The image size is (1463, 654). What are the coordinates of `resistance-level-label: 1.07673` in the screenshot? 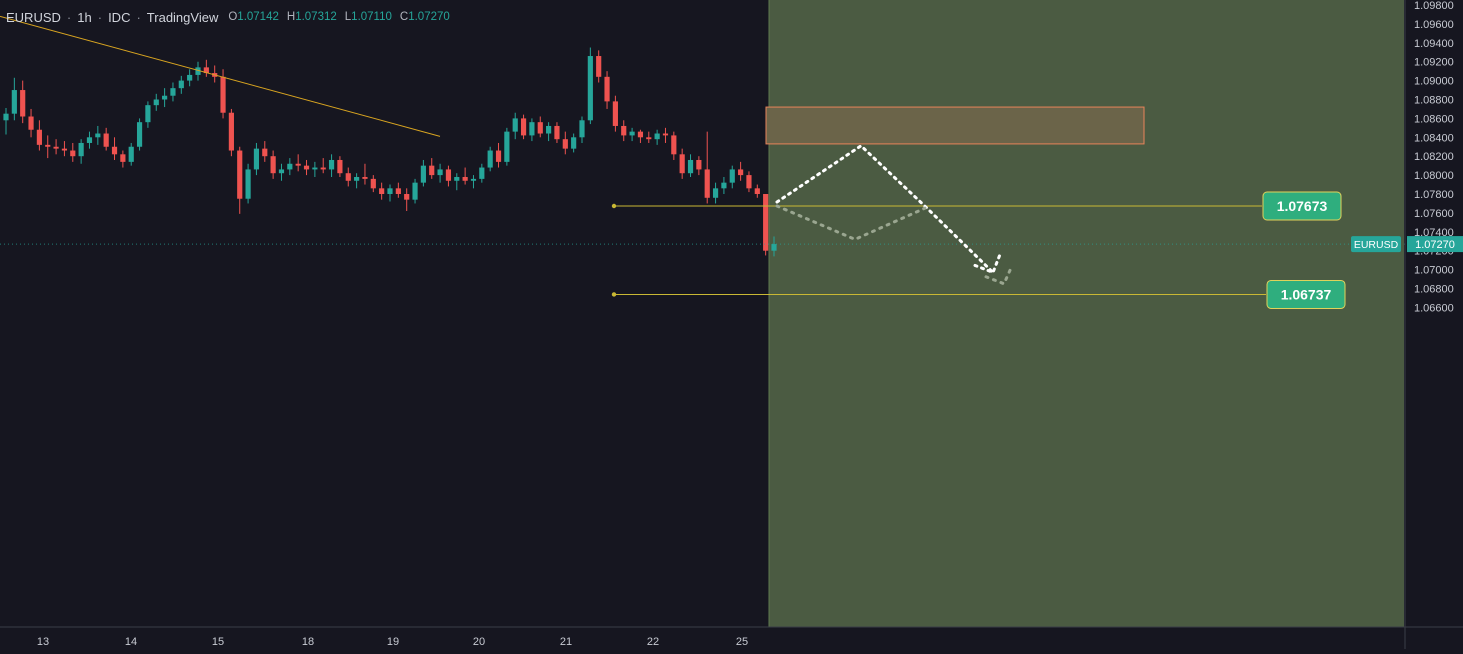 It's located at (1302, 206).